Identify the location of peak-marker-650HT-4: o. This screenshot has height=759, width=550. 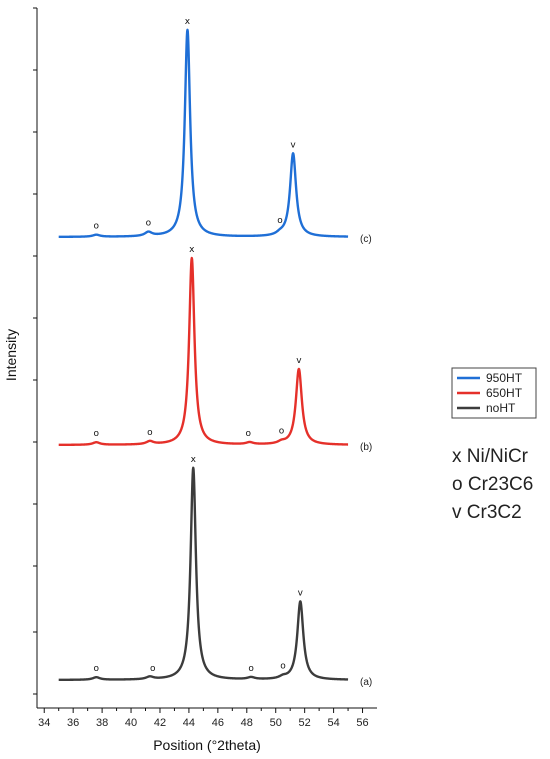
(282, 432).